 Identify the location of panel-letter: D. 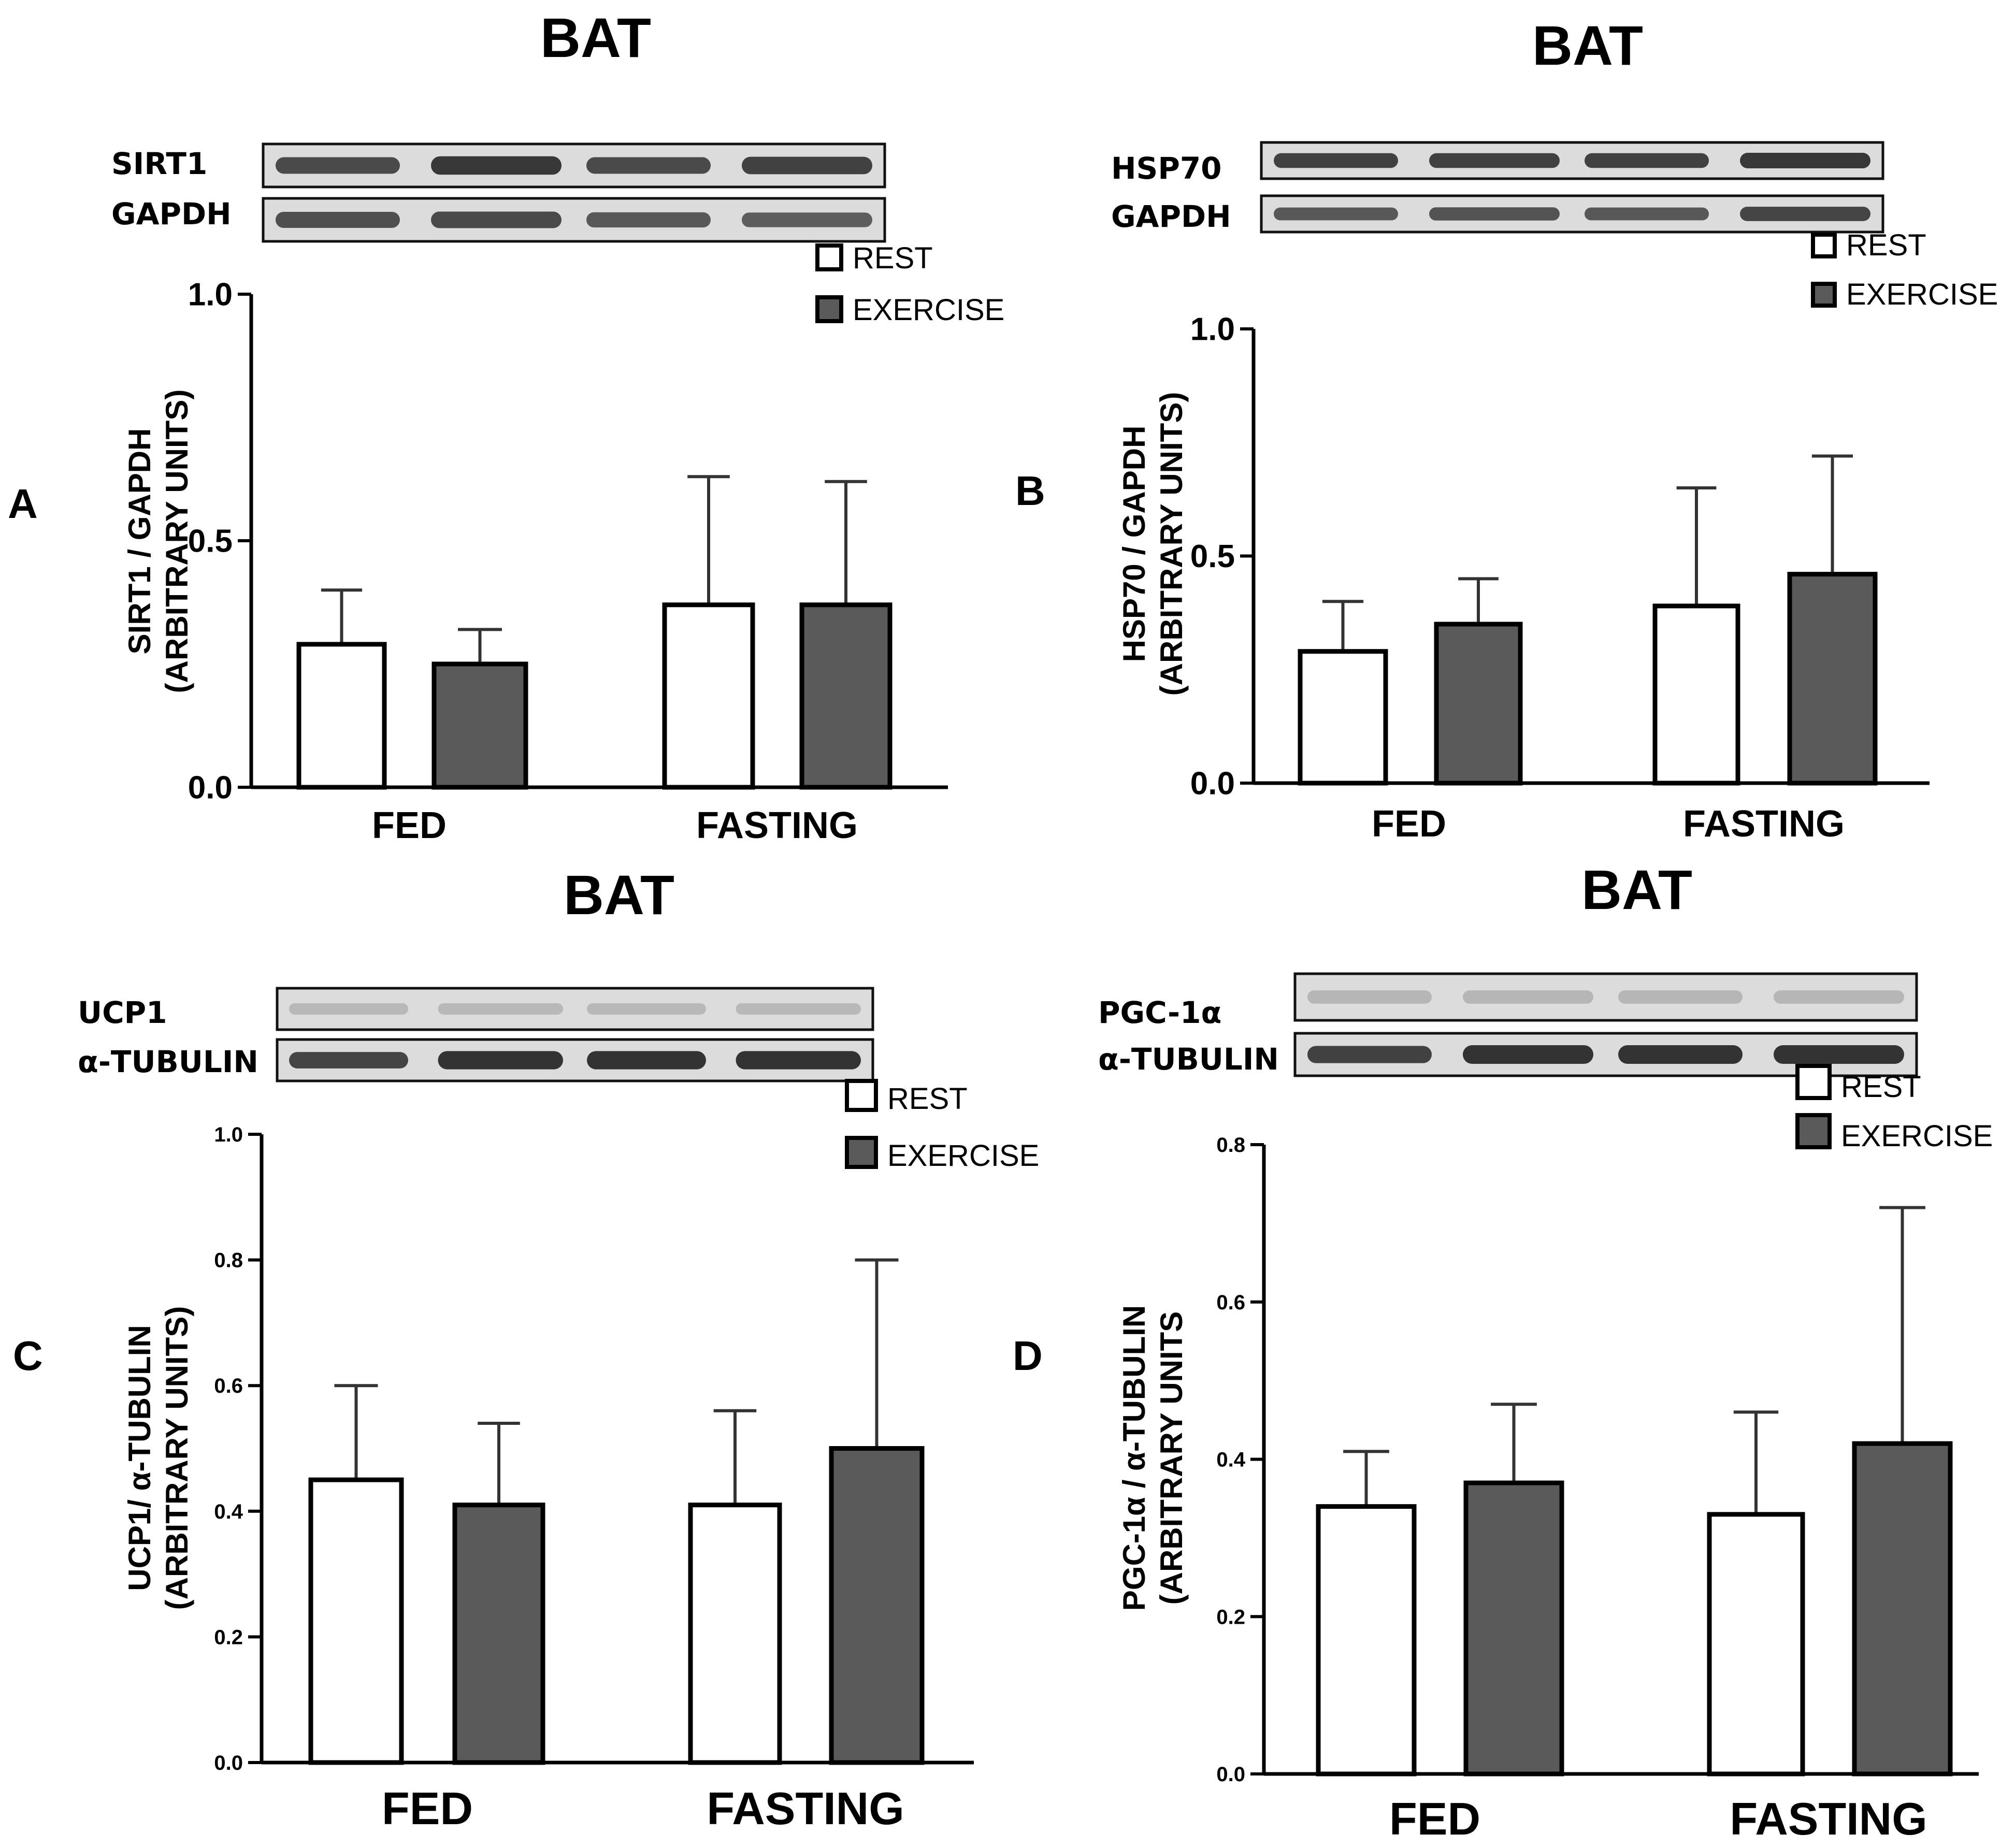
(1028, 1356).